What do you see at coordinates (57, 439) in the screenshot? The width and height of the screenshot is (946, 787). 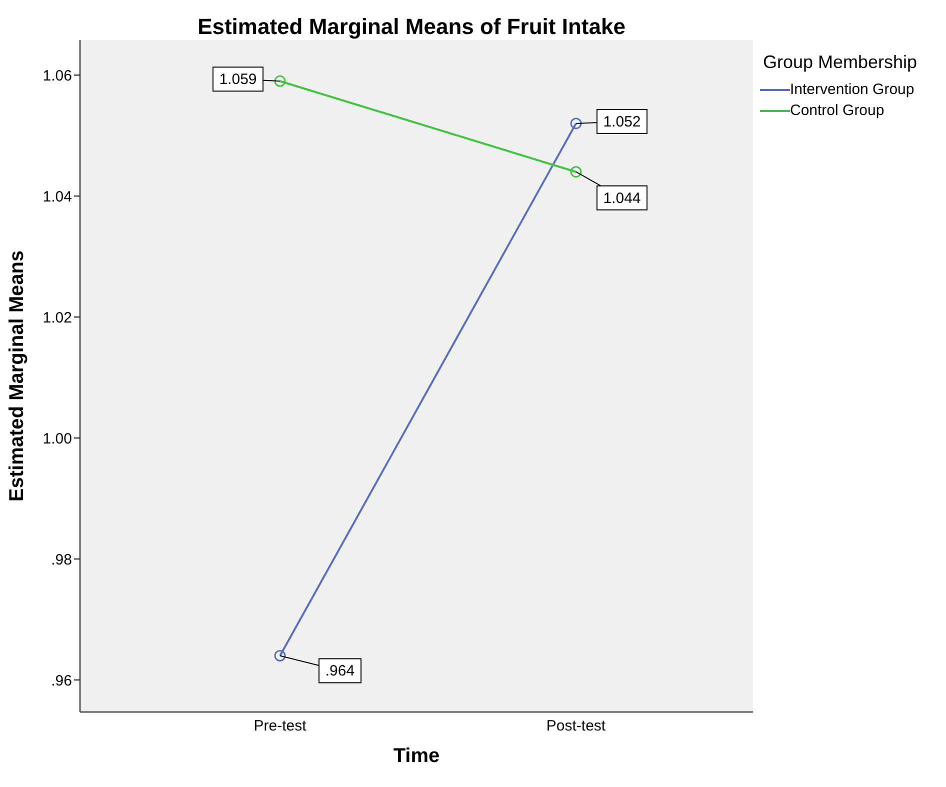 I see `y-tick-label: 1.00` at bounding box center [57, 439].